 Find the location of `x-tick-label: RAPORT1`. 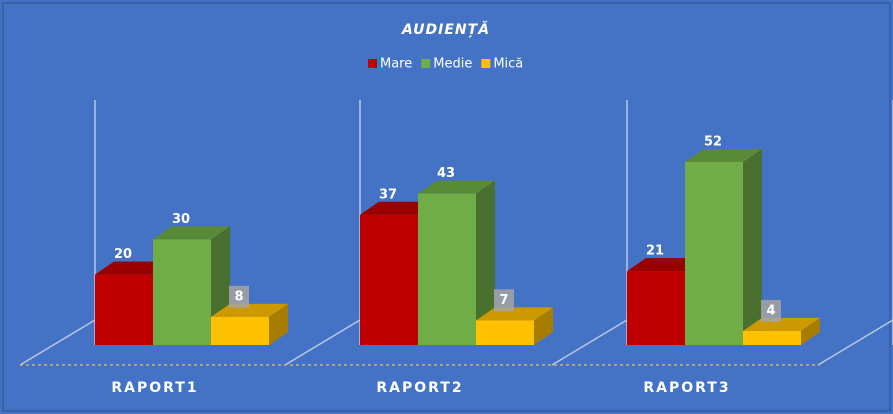

x-tick-label: RAPORT1 is located at coordinates (154, 388).